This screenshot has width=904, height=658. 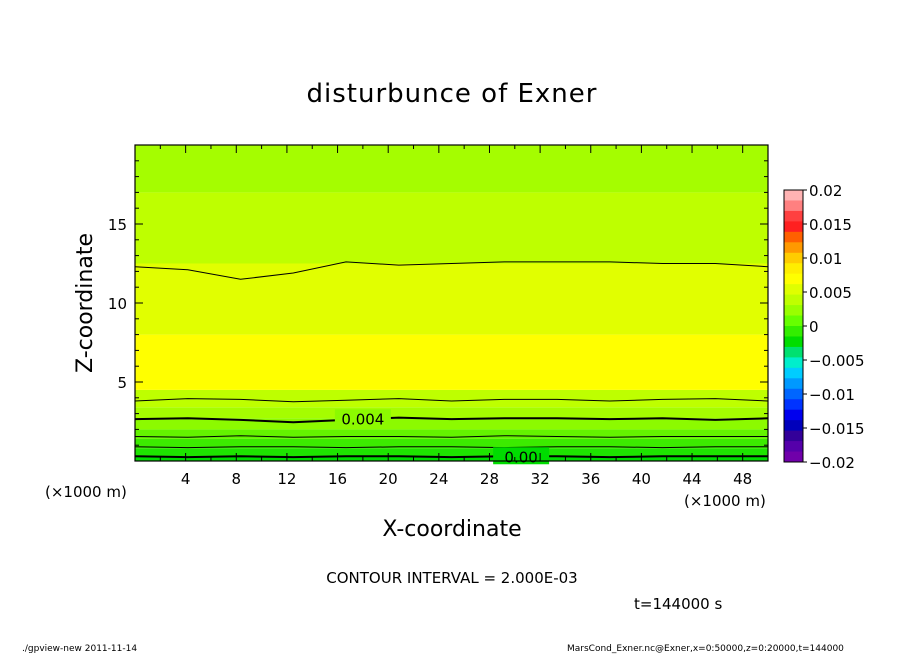 I want to click on x-tick-label: 24, so click(x=438, y=479).